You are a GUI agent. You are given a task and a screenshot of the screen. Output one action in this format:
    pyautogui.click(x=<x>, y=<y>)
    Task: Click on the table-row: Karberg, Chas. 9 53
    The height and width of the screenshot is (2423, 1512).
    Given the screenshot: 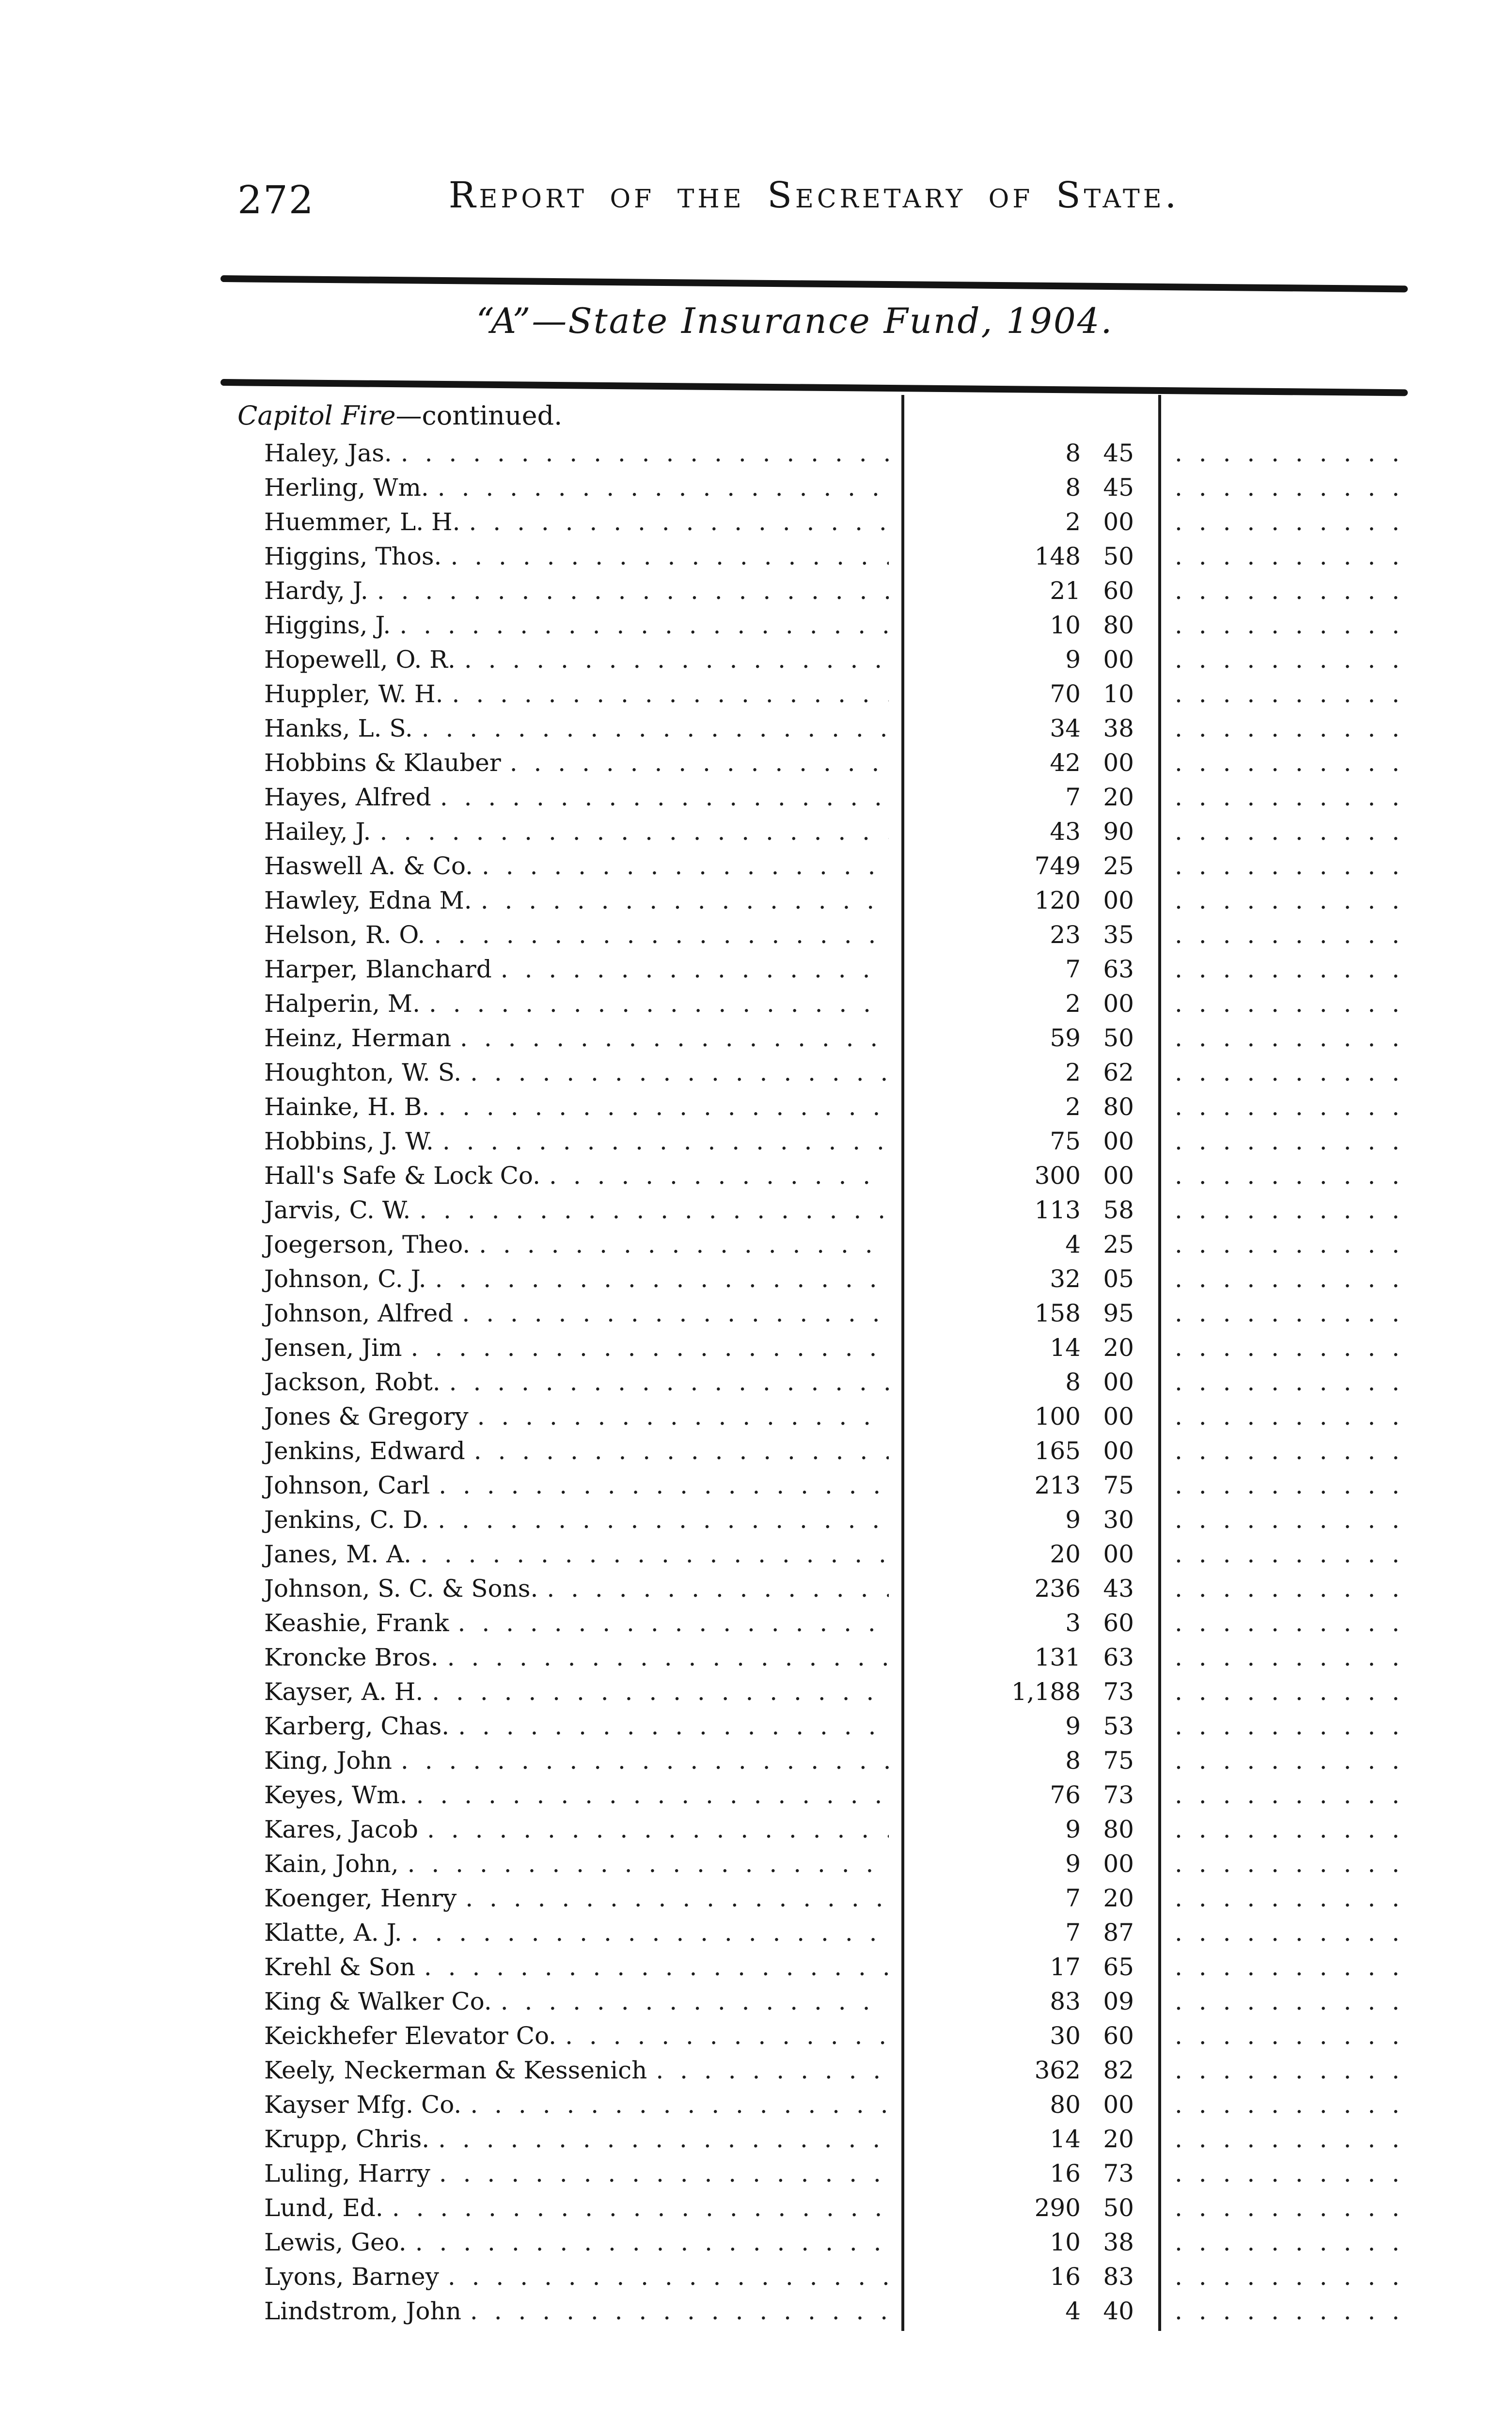 What is the action you would take?
    pyautogui.click(x=814, y=1726)
    